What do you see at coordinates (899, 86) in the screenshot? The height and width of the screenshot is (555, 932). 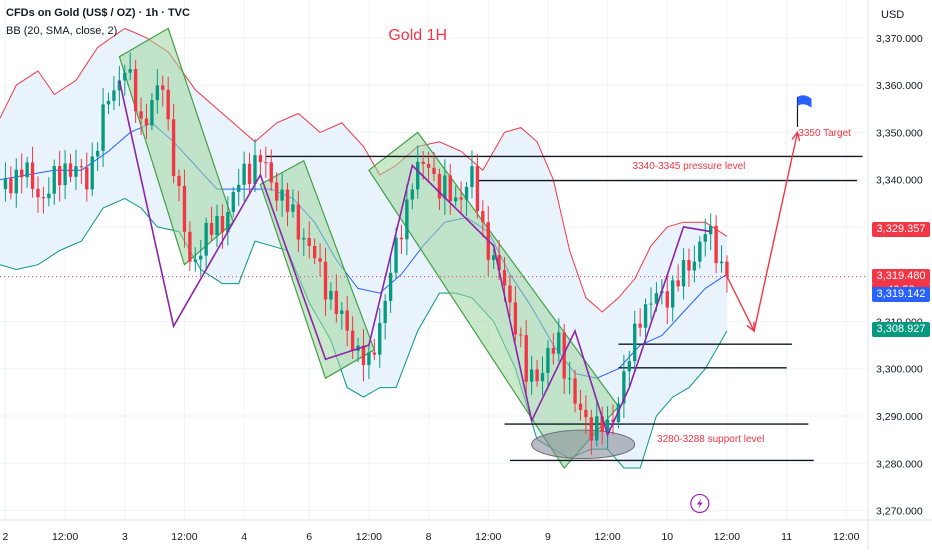 I see `y-tick-label: 3,360.000` at bounding box center [899, 86].